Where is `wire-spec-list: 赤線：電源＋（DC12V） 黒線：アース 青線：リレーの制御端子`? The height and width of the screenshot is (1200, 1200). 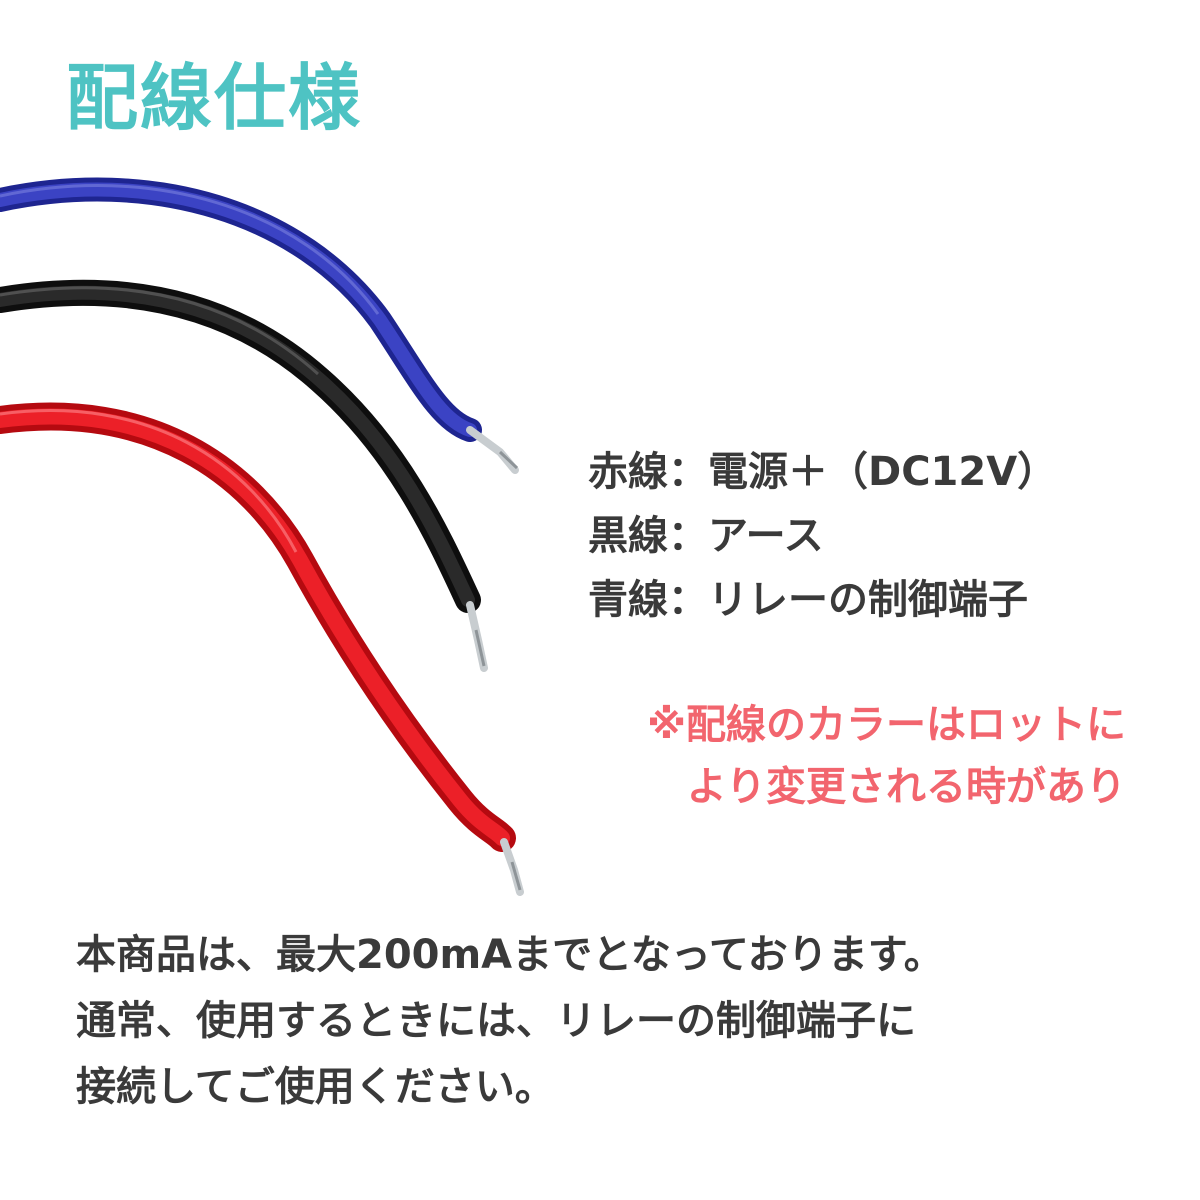 wire-spec-list: 赤線：電源＋（DC12V） 黒線：アース 青線：リレーの制御端子 is located at coordinates (822, 536).